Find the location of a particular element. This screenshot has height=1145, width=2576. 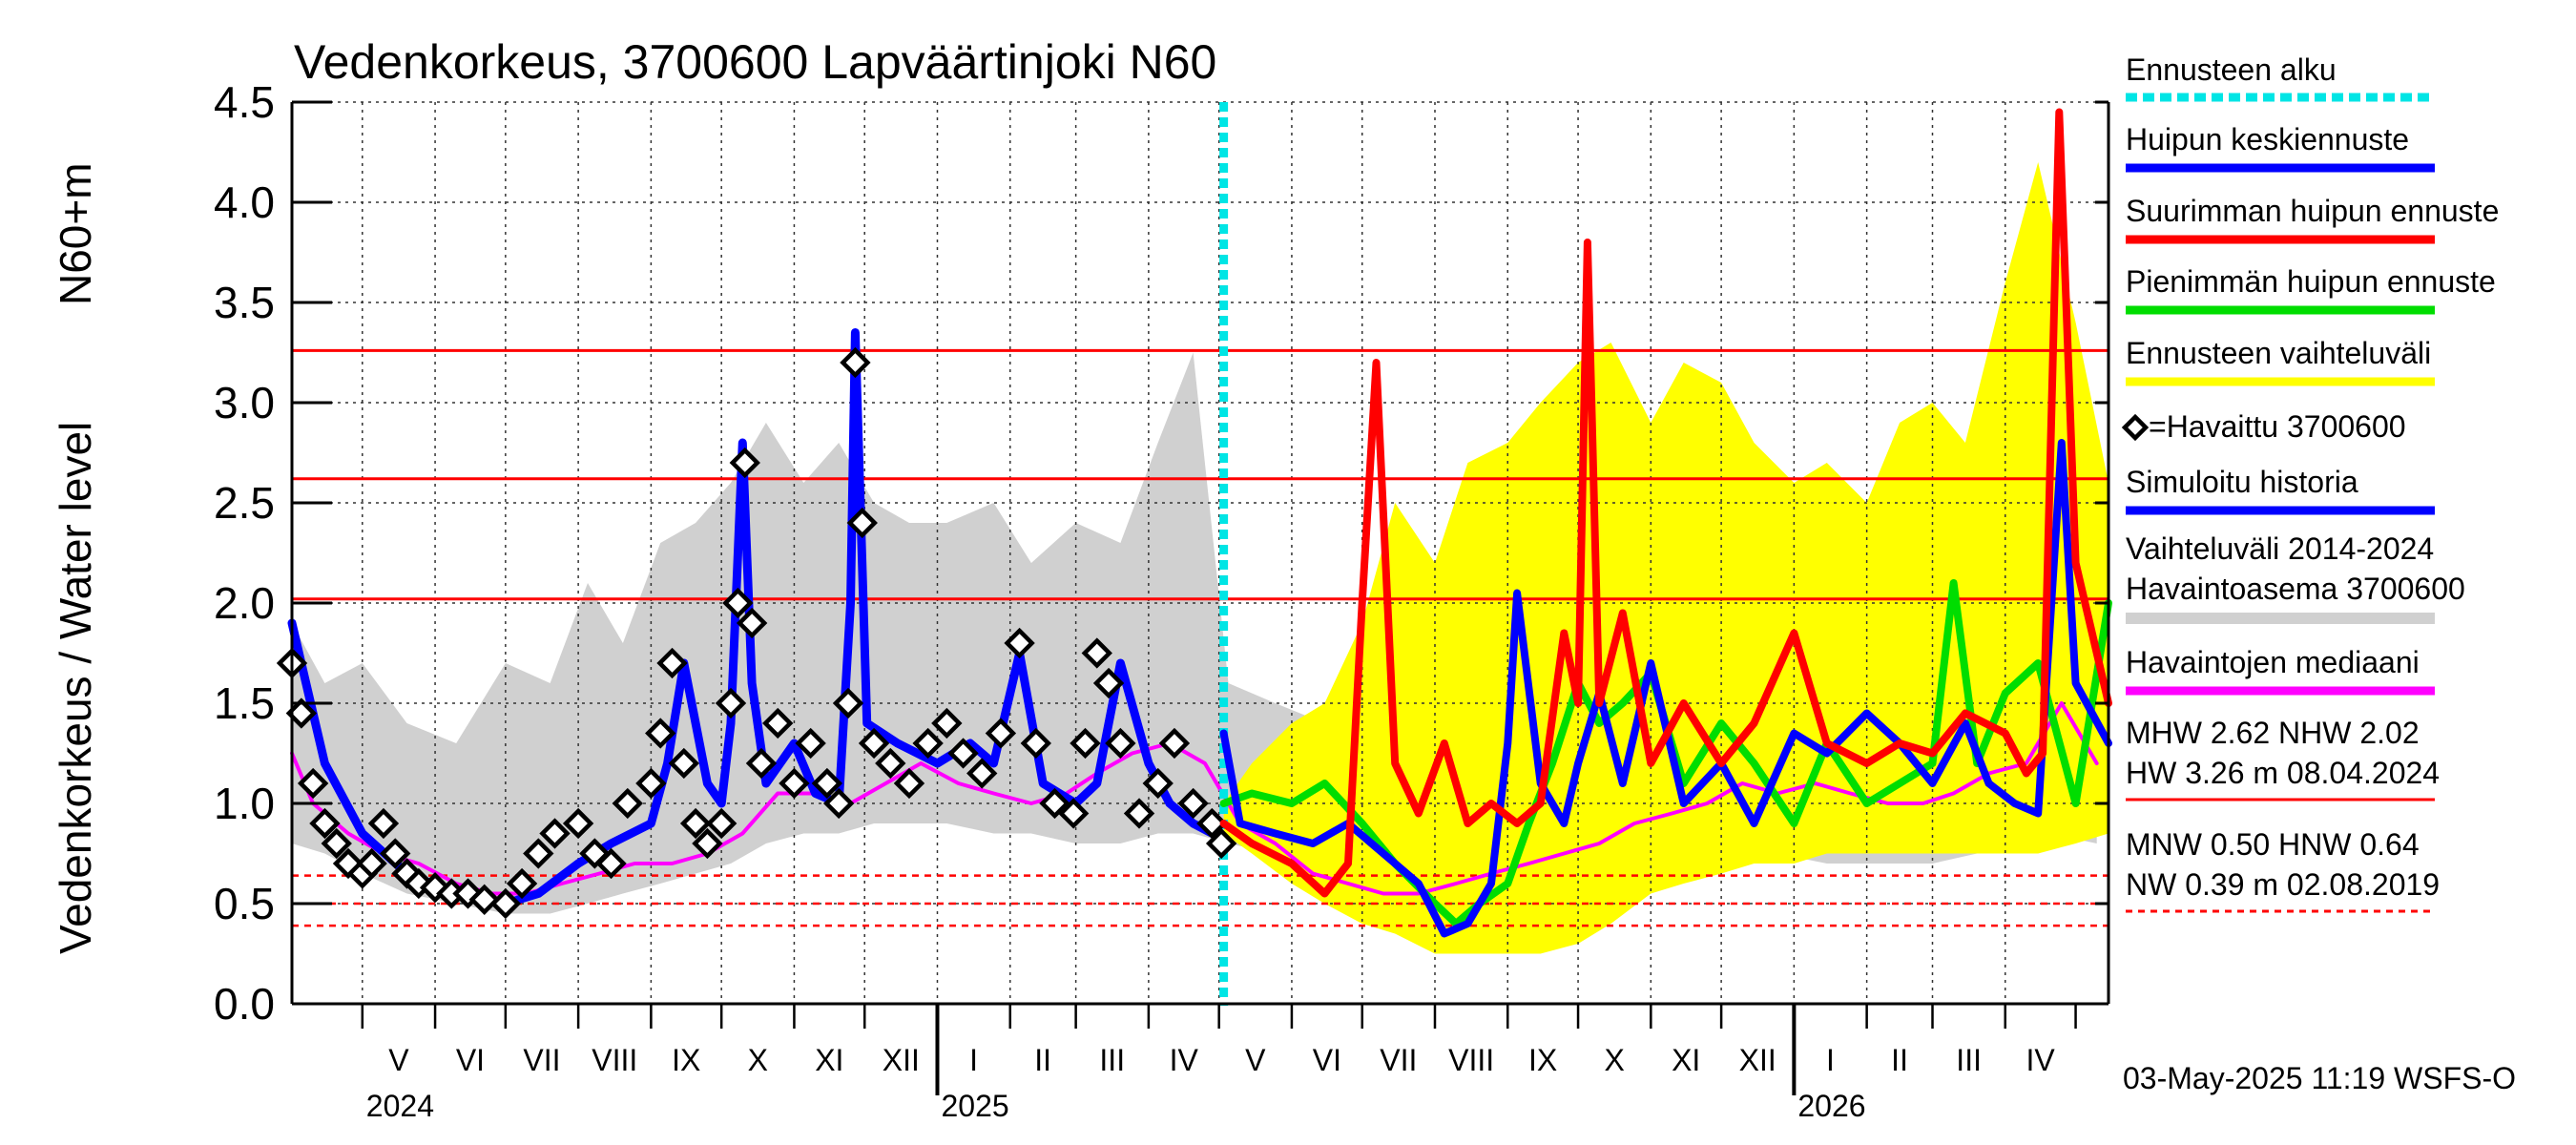

y-tick-label-7: 3.5 is located at coordinates (244, 302).